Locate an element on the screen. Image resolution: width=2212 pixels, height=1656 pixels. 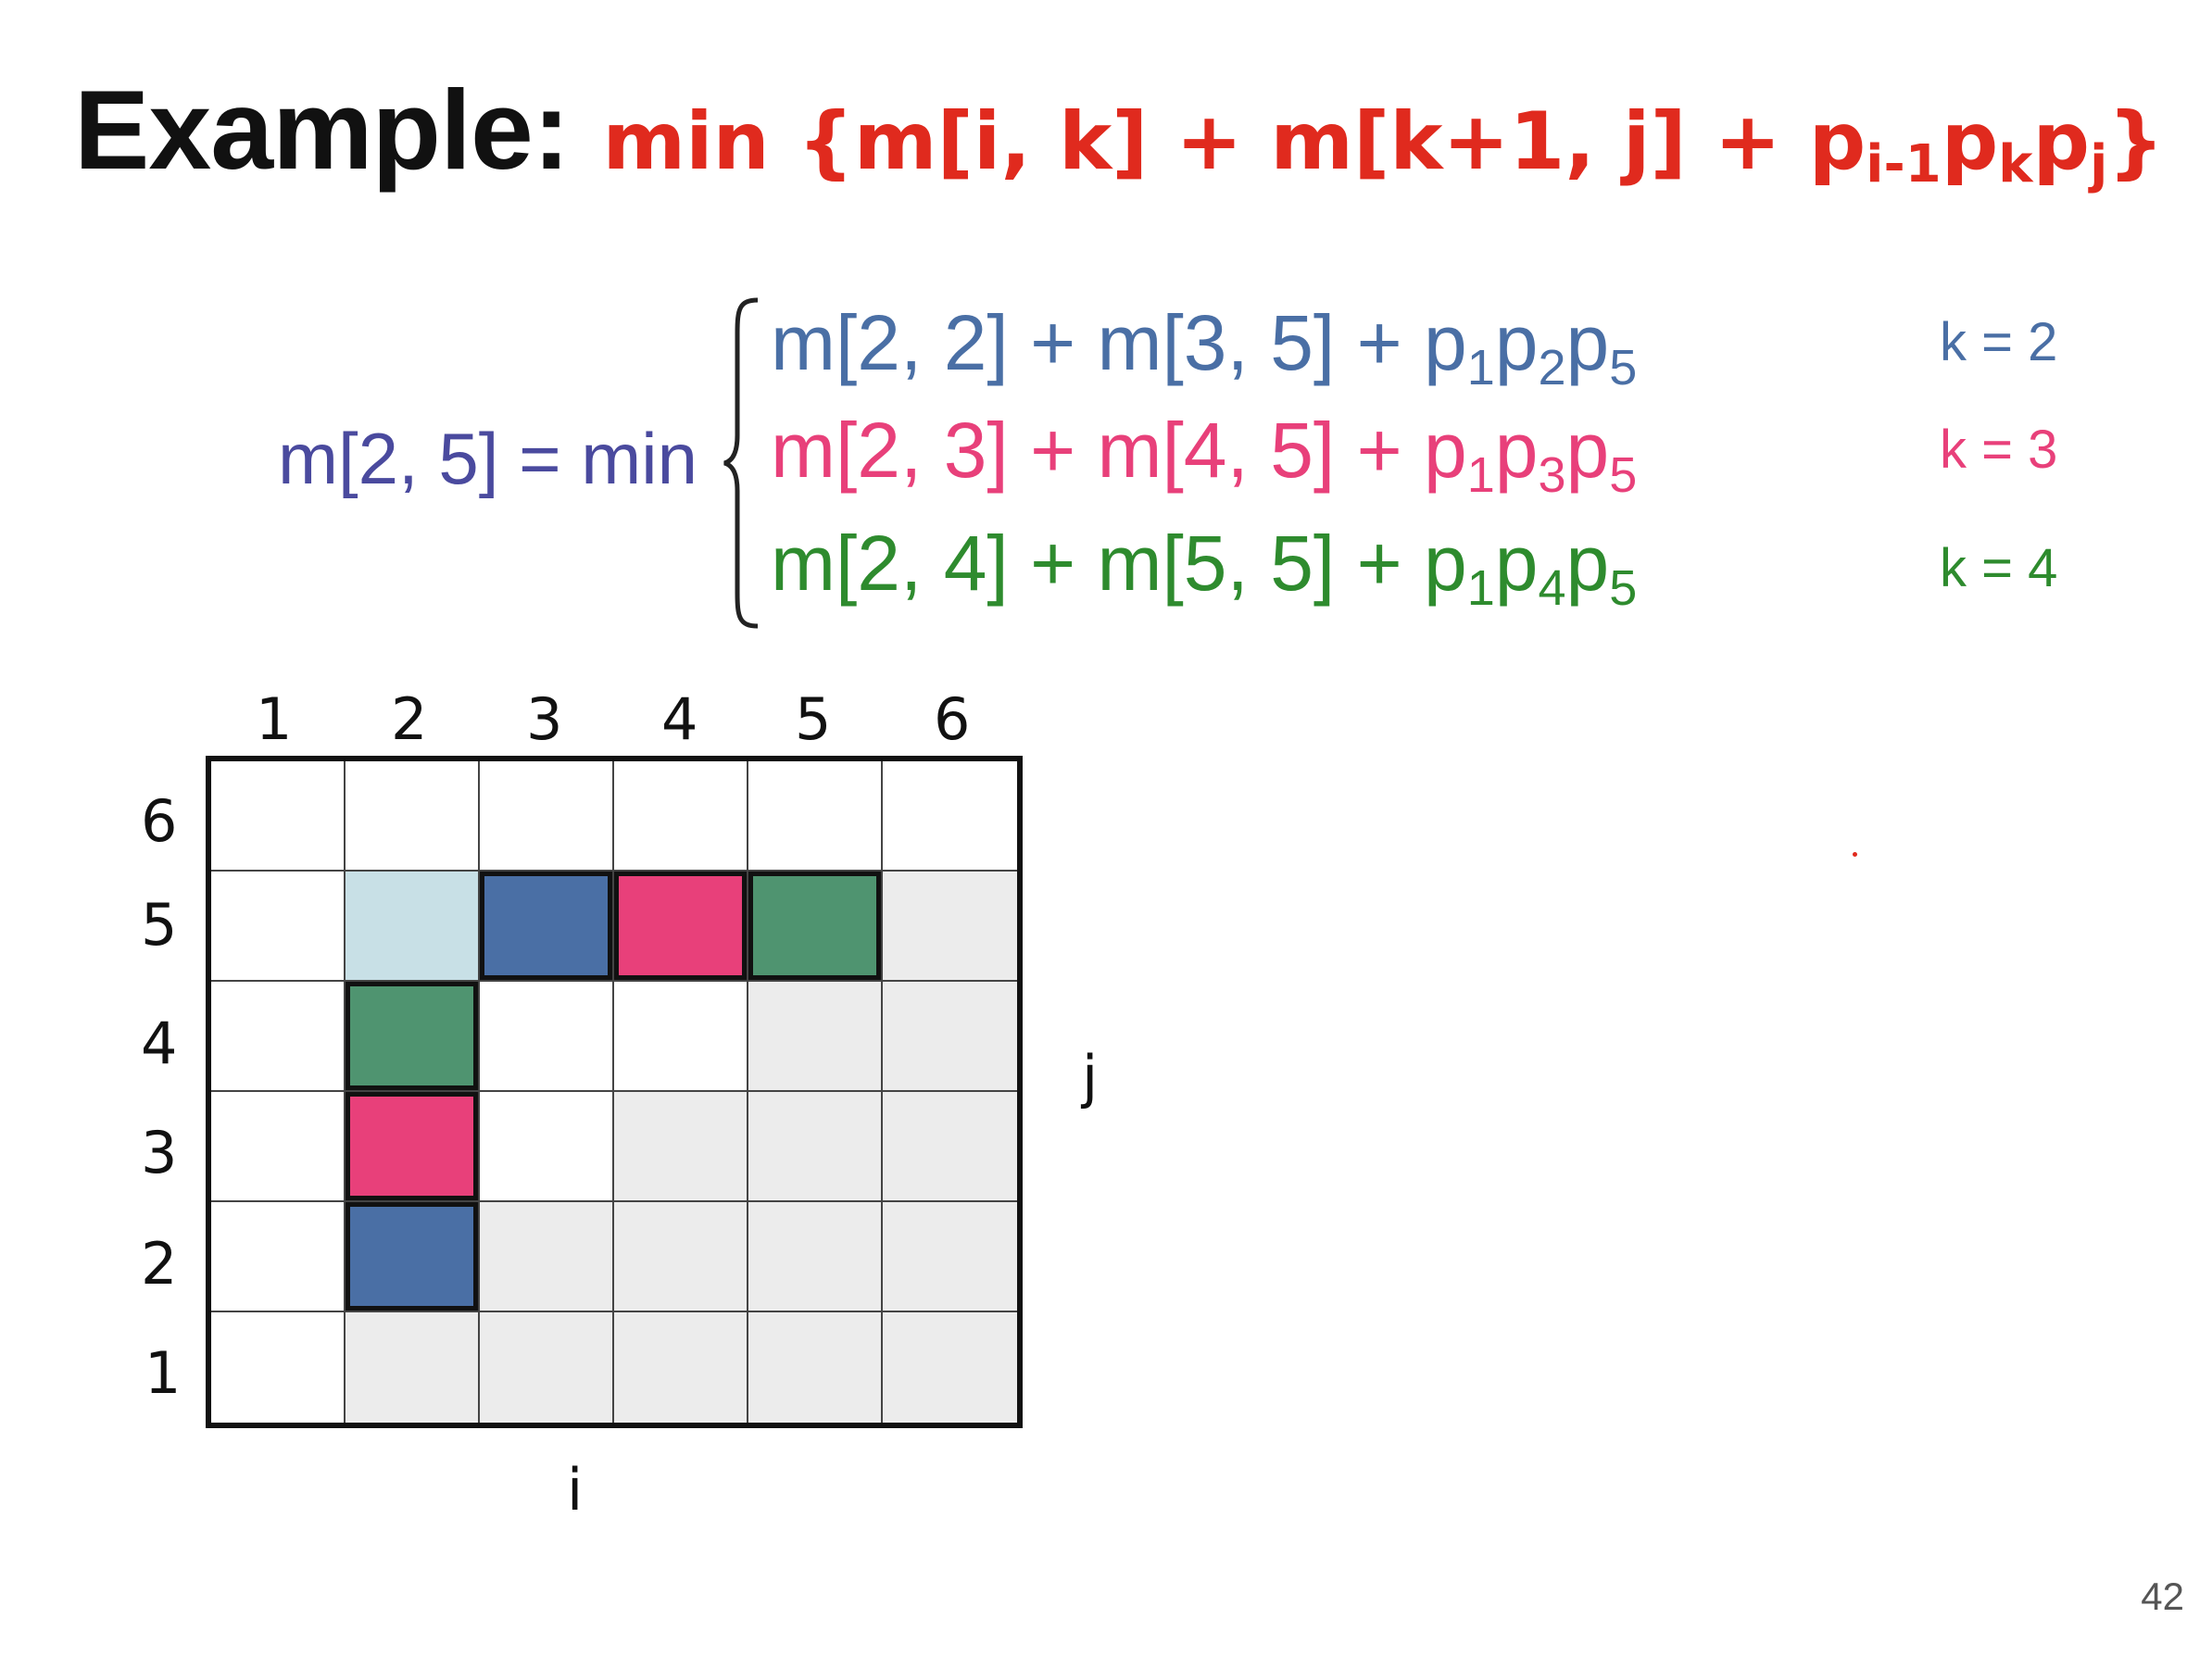
table-cell-i5-j1 is located at coordinates (815, 1367).